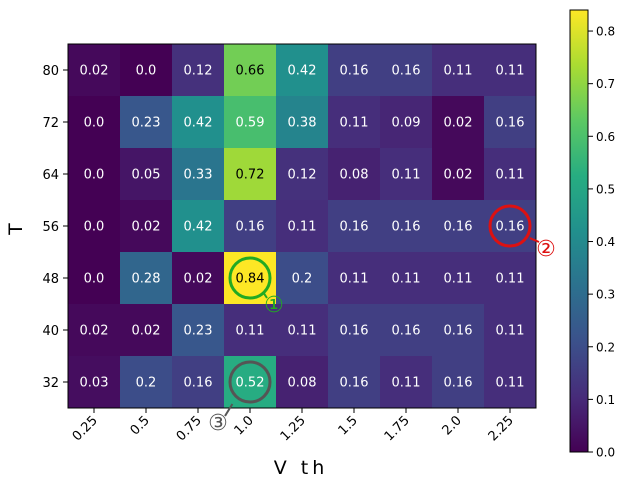 The height and width of the screenshot is (486, 630). What do you see at coordinates (397, 428) in the screenshot?
I see `x-tick-label: 1.75` at bounding box center [397, 428].